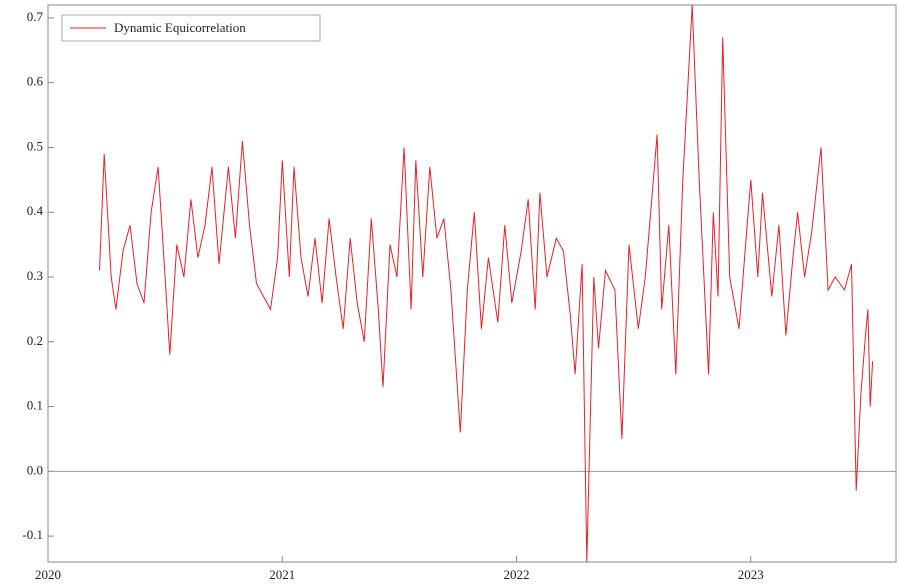 This screenshot has height=586, width=899. I want to click on y-tick-label: 0.3, so click(35, 275).